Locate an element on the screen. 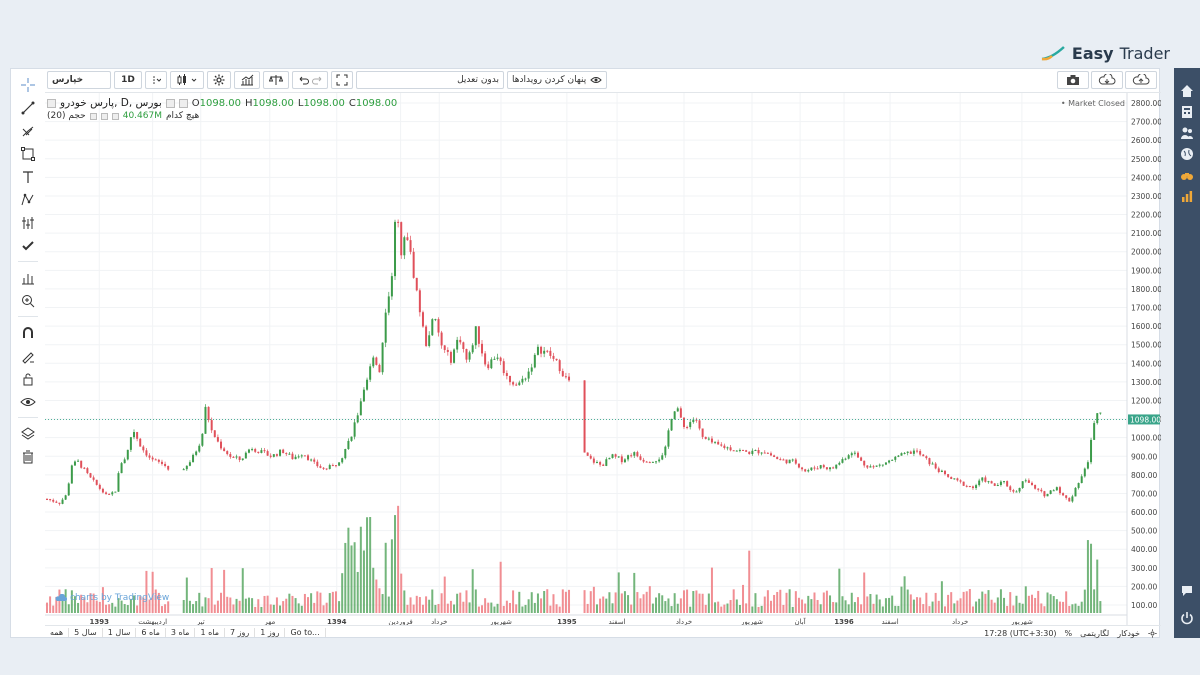 This screenshot has width=1200, height=675. text-tool-icon is located at coordinates (28, 177).